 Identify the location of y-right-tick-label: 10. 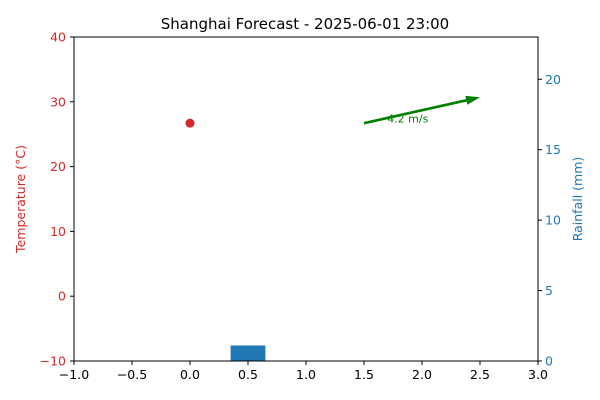
(553, 220).